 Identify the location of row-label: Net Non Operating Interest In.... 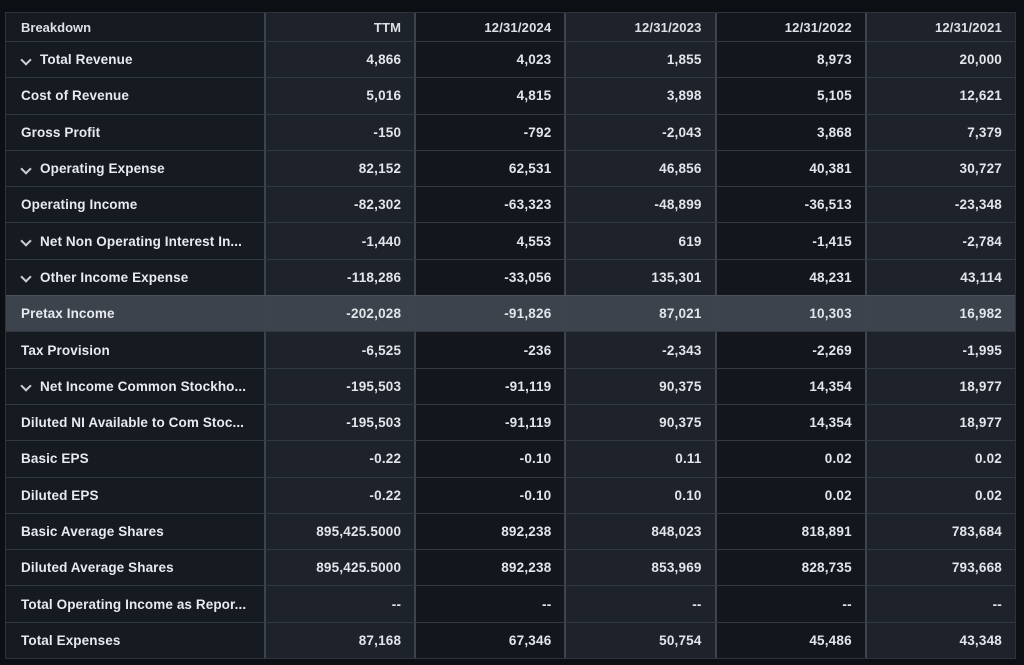
(141, 241).